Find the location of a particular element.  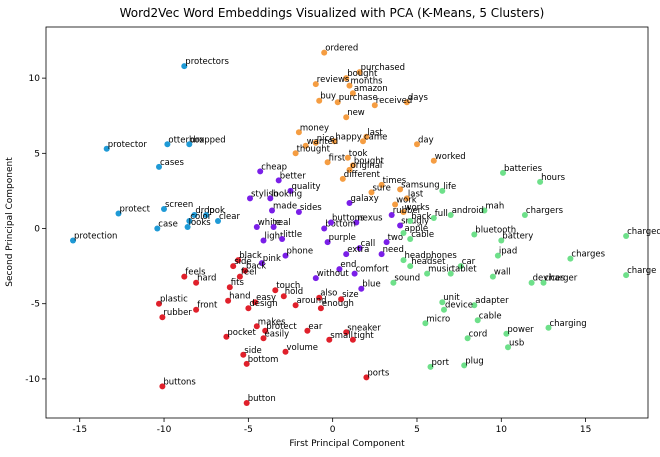

point-label: feel is located at coordinates (249, 273).